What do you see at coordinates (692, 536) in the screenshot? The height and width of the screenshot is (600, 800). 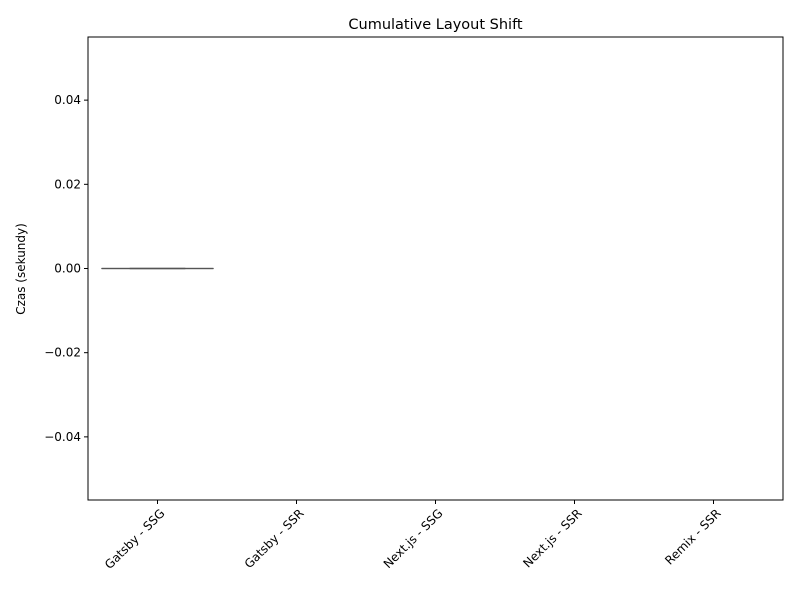 I see `x-tick-label: Remix - SSR` at bounding box center [692, 536].